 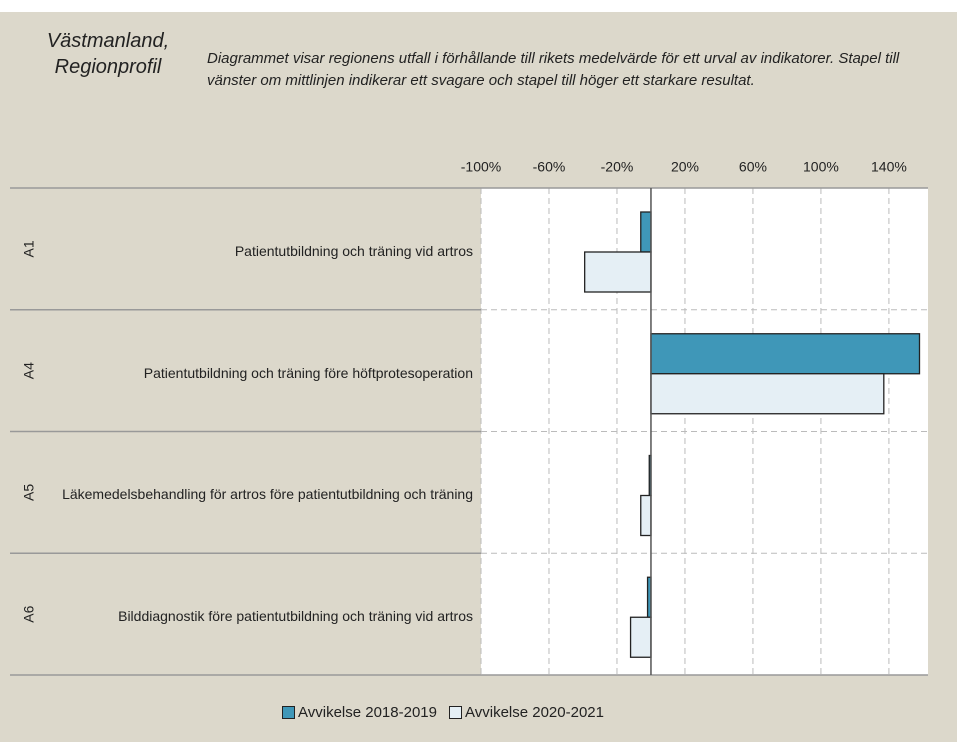 I want to click on legend-label: Avvikelse 2020-2021, so click(x=534, y=712).